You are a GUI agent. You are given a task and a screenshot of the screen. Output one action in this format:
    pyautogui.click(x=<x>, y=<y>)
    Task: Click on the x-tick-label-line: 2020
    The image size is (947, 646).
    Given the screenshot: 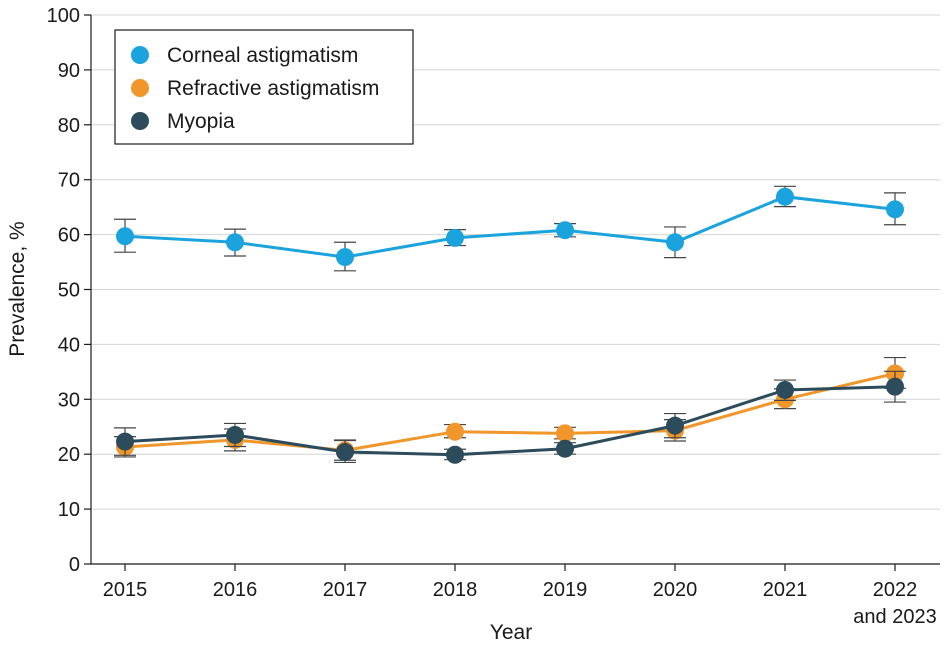 What is the action you would take?
    pyautogui.click(x=675, y=590)
    